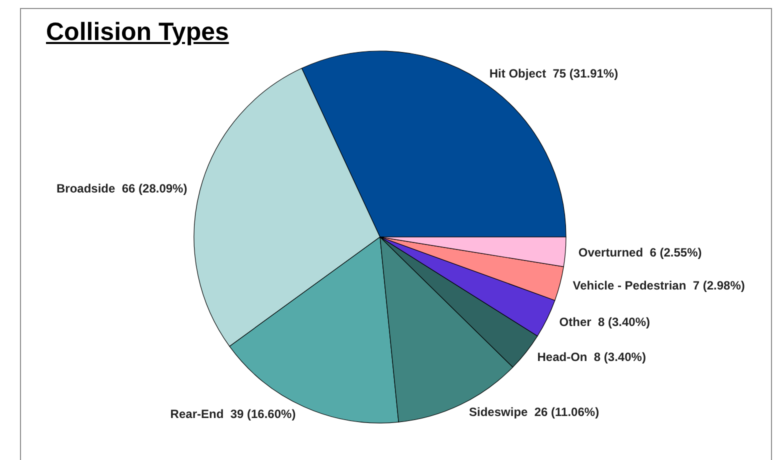 Image resolution: width=778 pixels, height=460 pixels. Describe the element at coordinates (233, 414) in the screenshot. I see `slice-label: Rear-End 39 (16.60%)` at that location.